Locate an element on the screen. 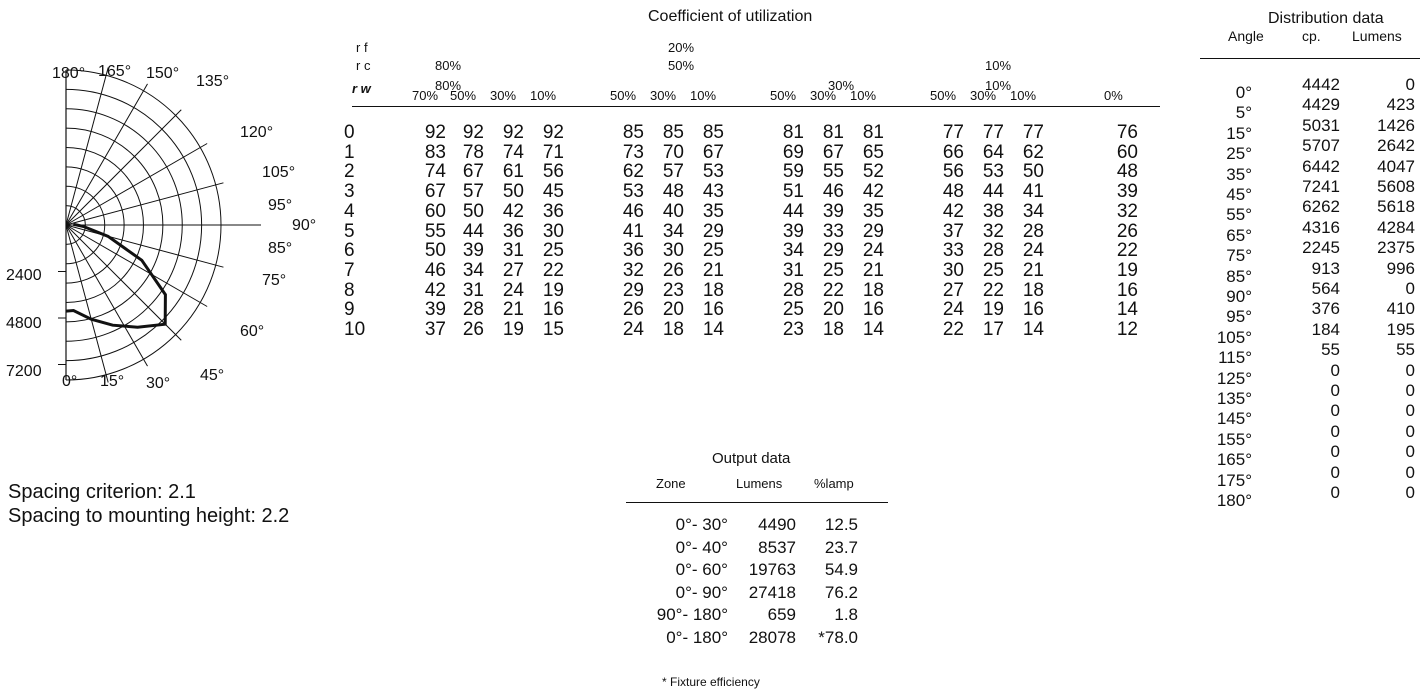 The width and height of the screenshot is (1426, 691). angle-label-95: 95° is located at coordinates (280, 205).